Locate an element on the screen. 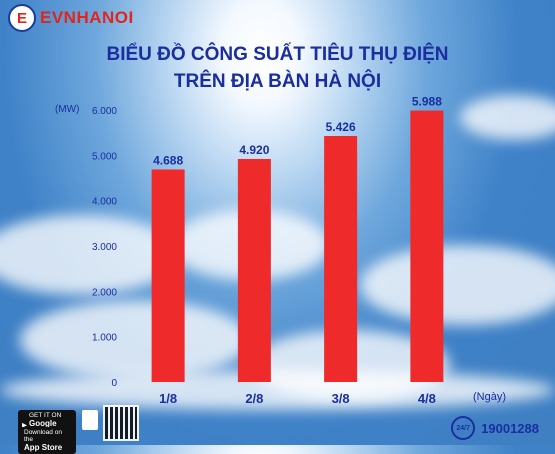 The height and width of the screenshot is (454, 555). hotline: 24/7 19001288 is located at coordinates (495, 428).